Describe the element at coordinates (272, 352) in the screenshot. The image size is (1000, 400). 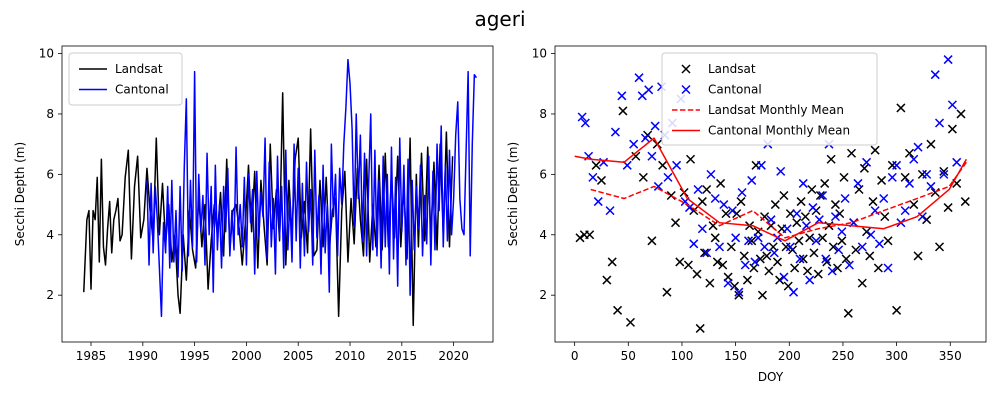
I see `x-axis-ticks: 1985 1990 1995 2000 2005 2010 2015 2020` at that location.